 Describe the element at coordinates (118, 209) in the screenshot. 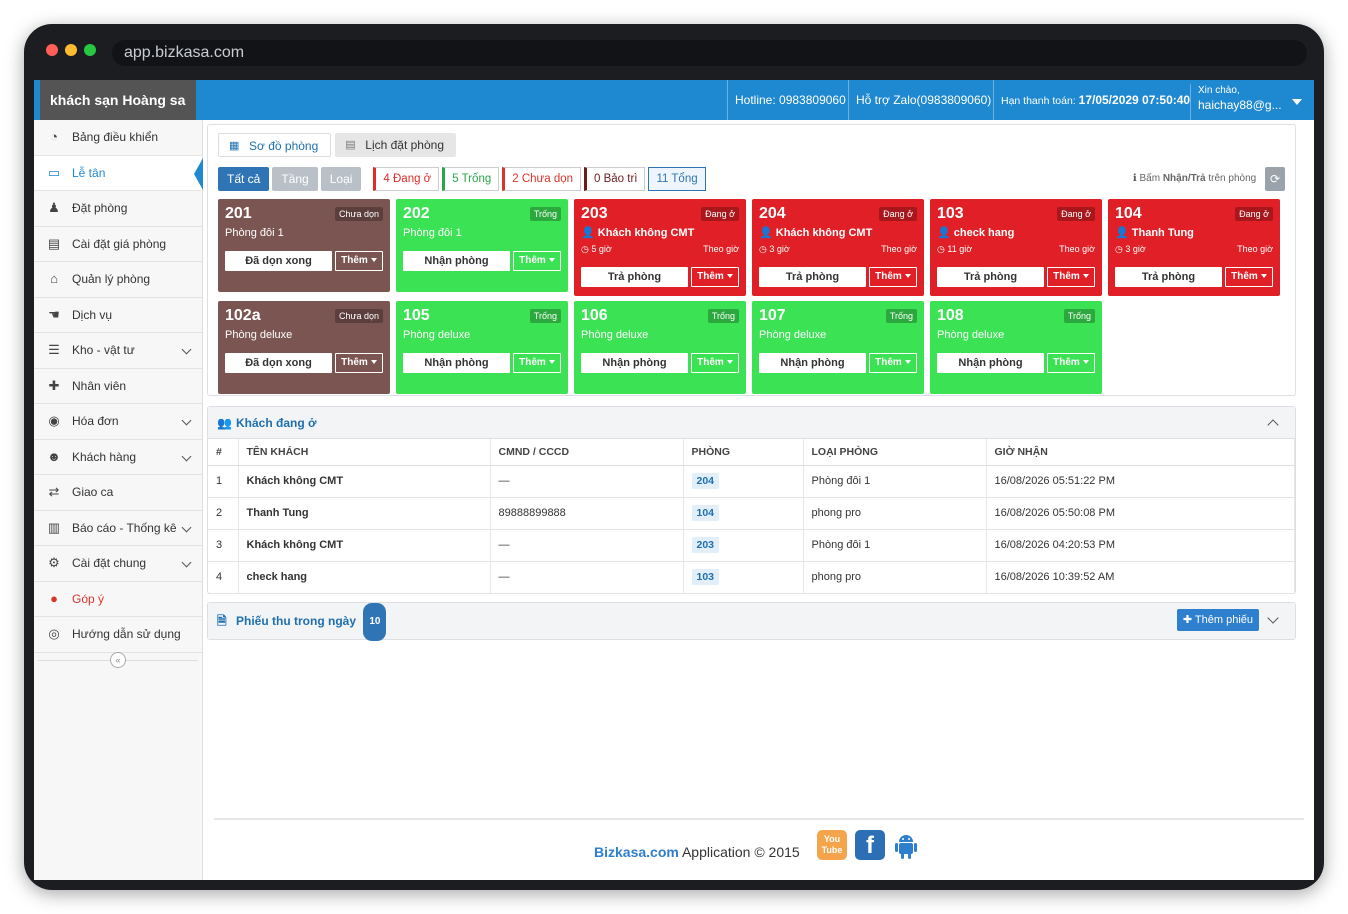

I see `sidebar-item-3: ♟ Đặt phòng` at that location.